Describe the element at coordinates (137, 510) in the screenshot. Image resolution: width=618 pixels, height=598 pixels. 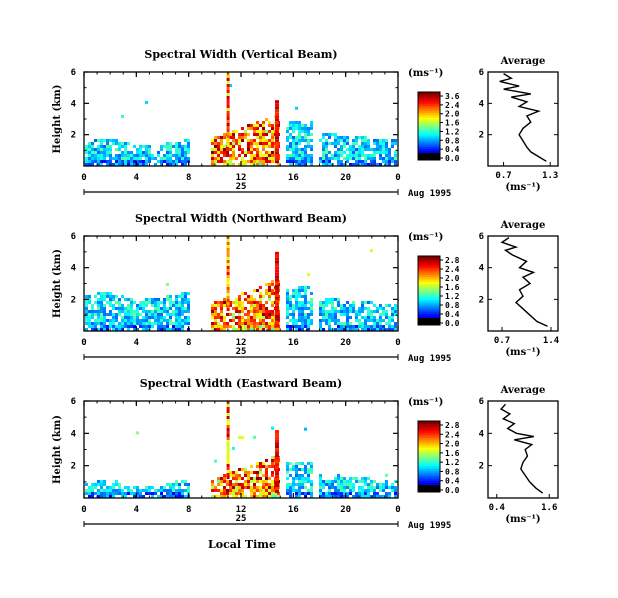
I see `x-tick-label: 4` at that location.